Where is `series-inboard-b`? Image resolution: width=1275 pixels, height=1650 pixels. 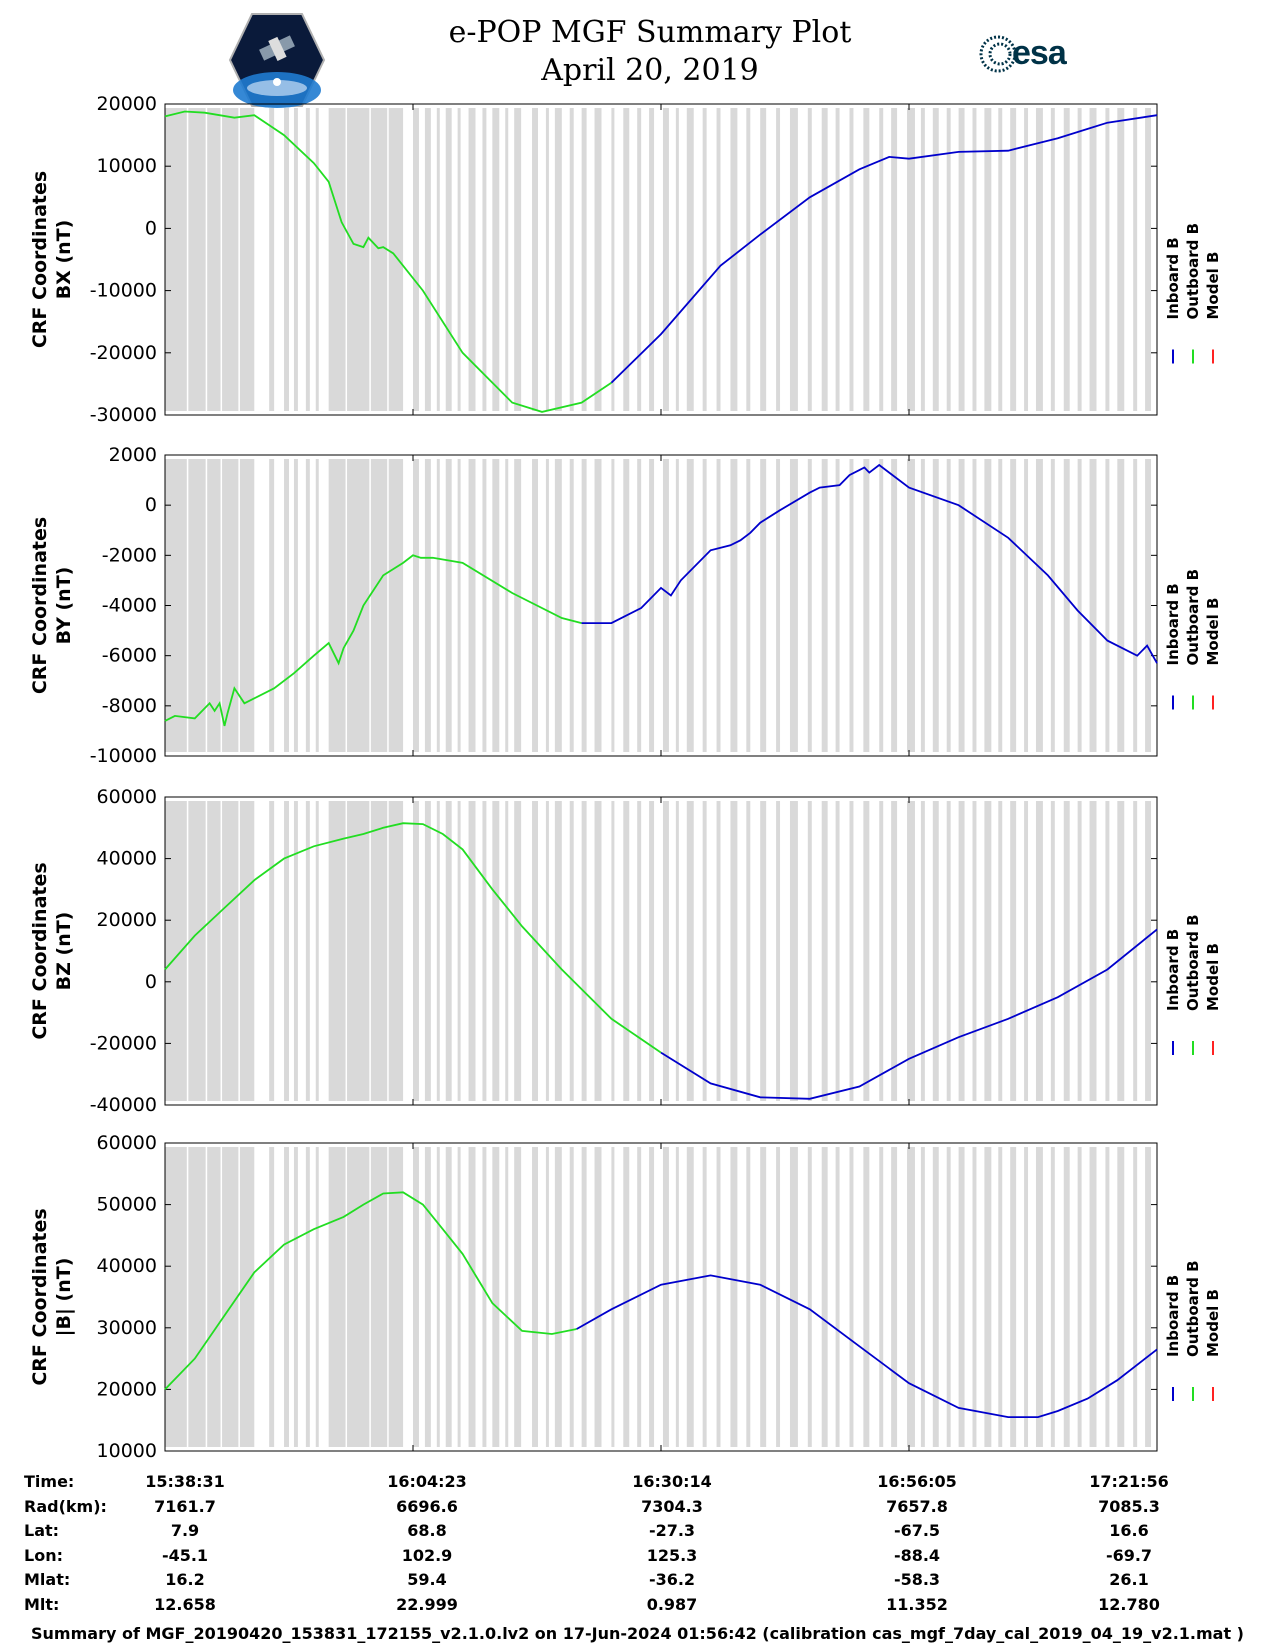
series-inboard-b is located at coordinates (869, 563).